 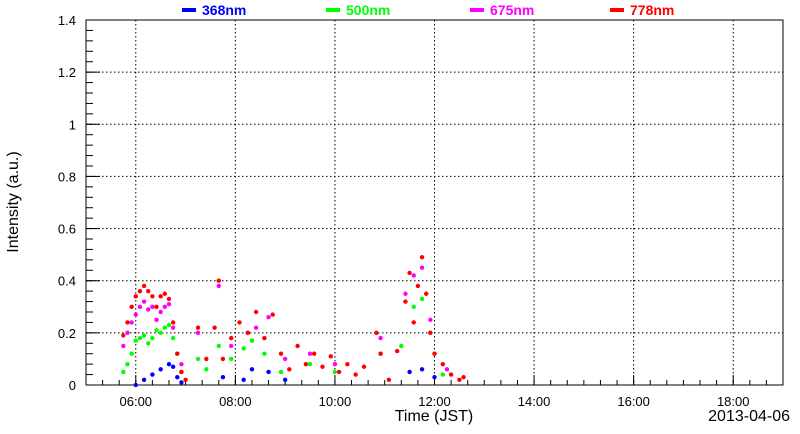 I want to click on y-tick-label: 0.6, so click(x=67, y=229).